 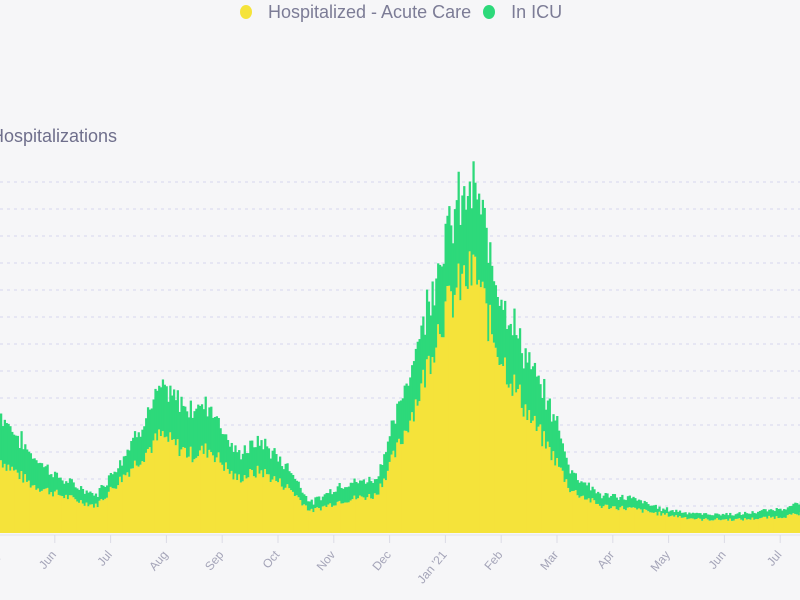 What do you see at coordinates (355, 12) in the screenshot?
I see `legend-item-acute-care: Hospitalized - Acute Care` at bounding box center [355, 12].